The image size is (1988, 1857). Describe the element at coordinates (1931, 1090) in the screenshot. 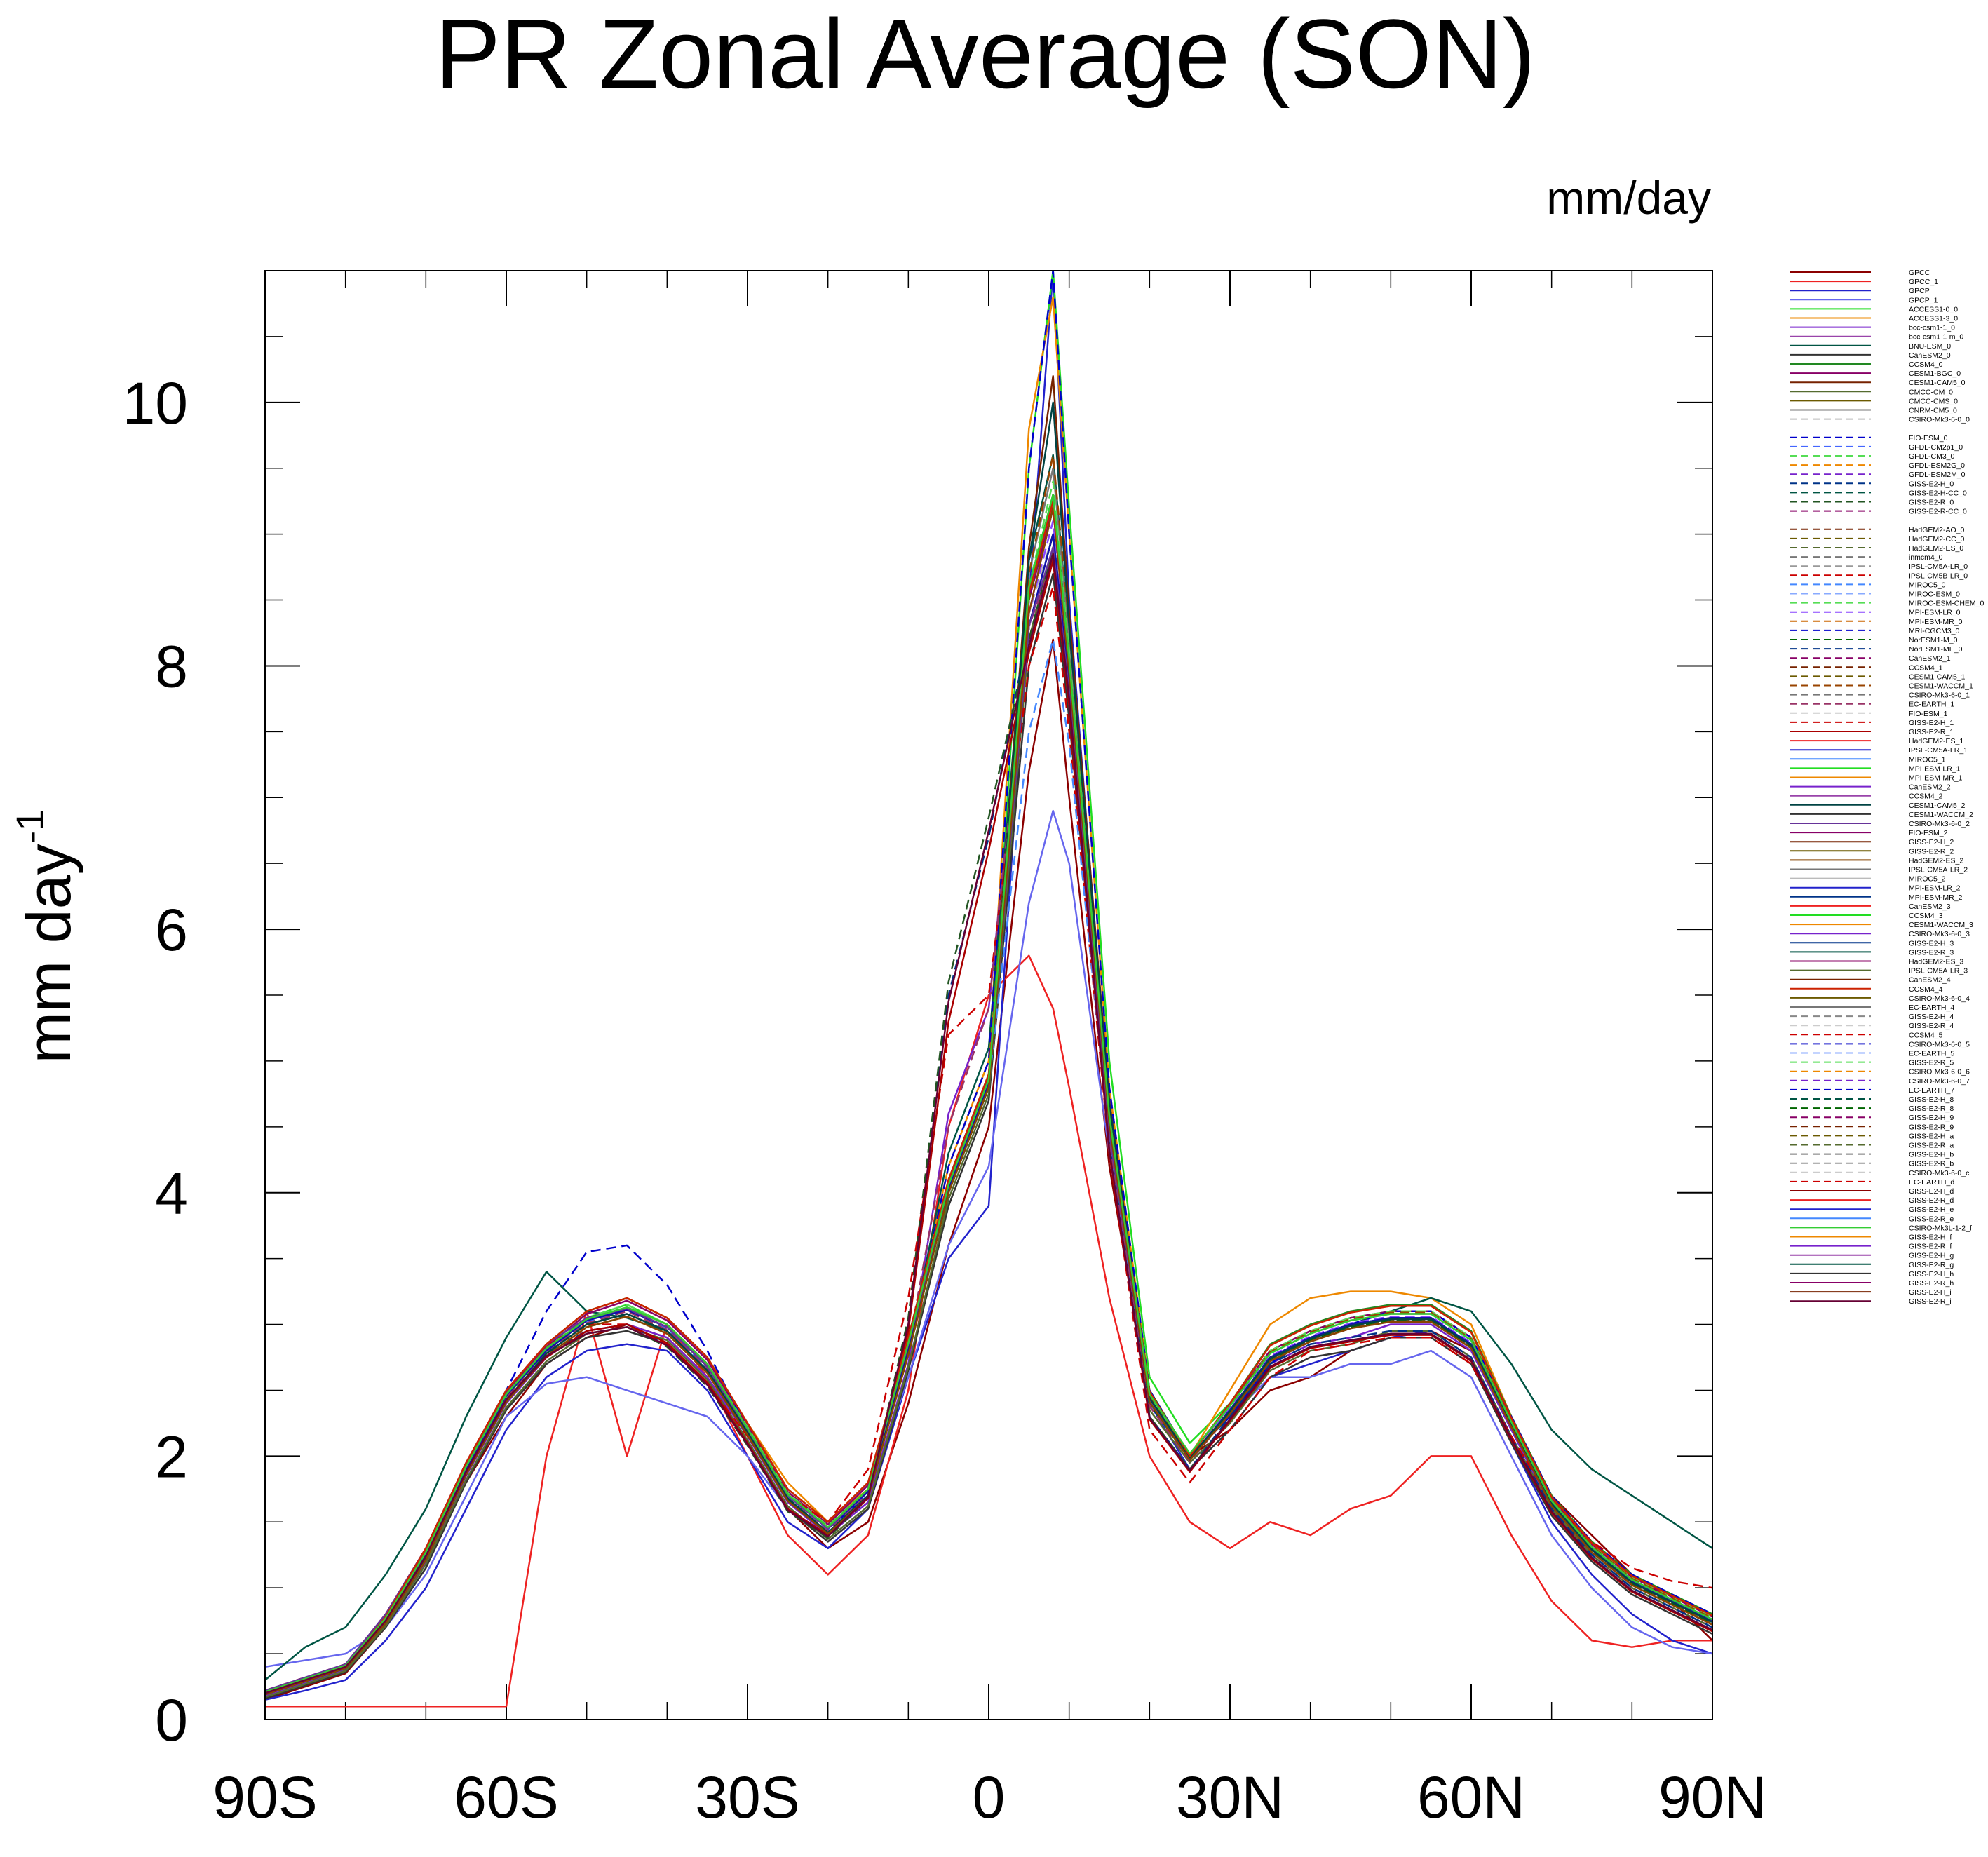

I see `legend-label: EC-EARTH_7` at that location.